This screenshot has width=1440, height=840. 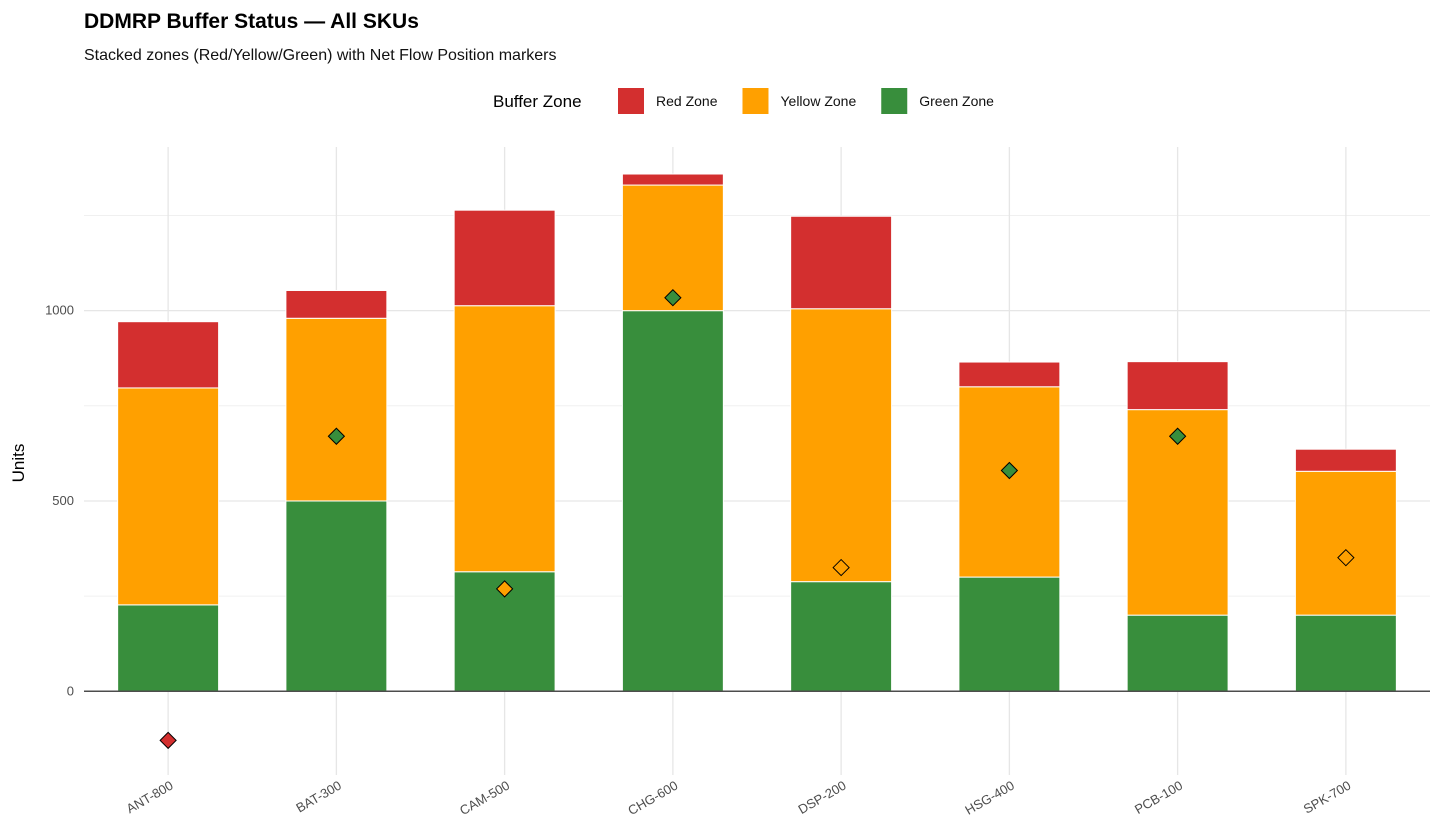 What do you see at coordinates (63, 500) in the screenshot?
I see `y-tick-label: 500` at bounding box center [63, 500].